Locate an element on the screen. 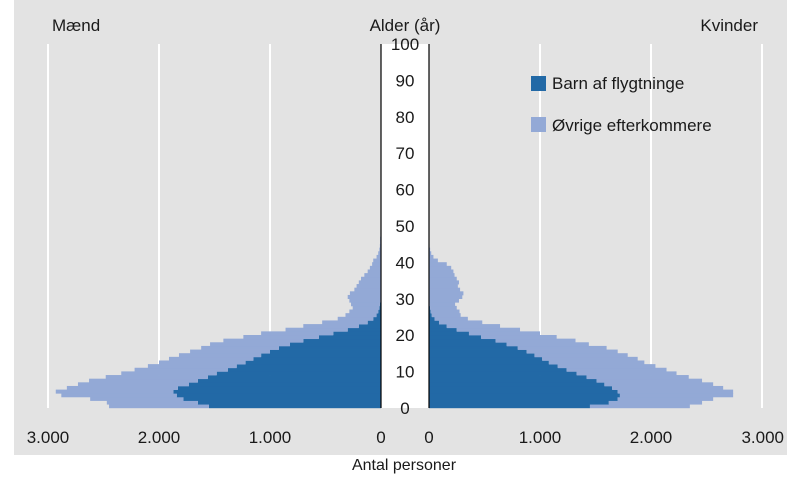  x-tick-label-men: 0 is located at coordinates (380, 437).